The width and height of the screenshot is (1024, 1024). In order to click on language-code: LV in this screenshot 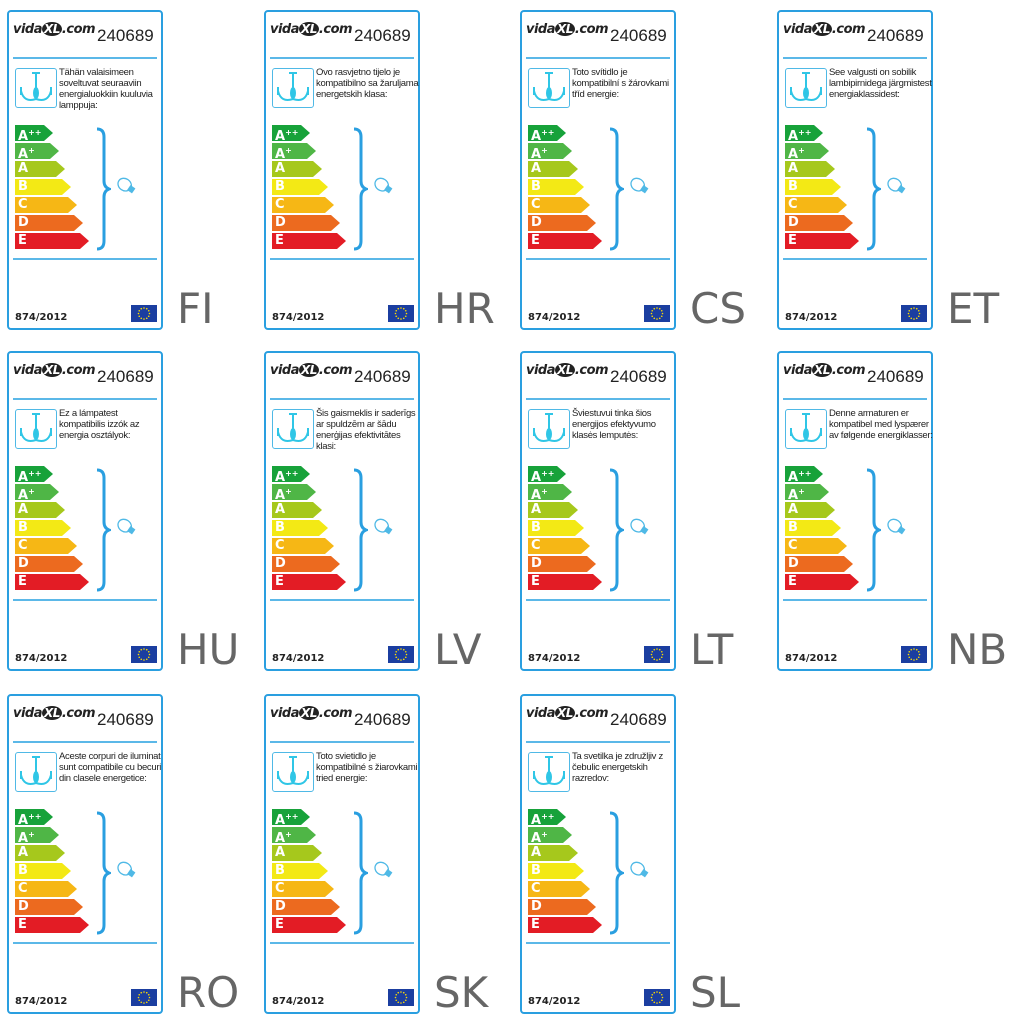, I will do `click(458, 649)`.